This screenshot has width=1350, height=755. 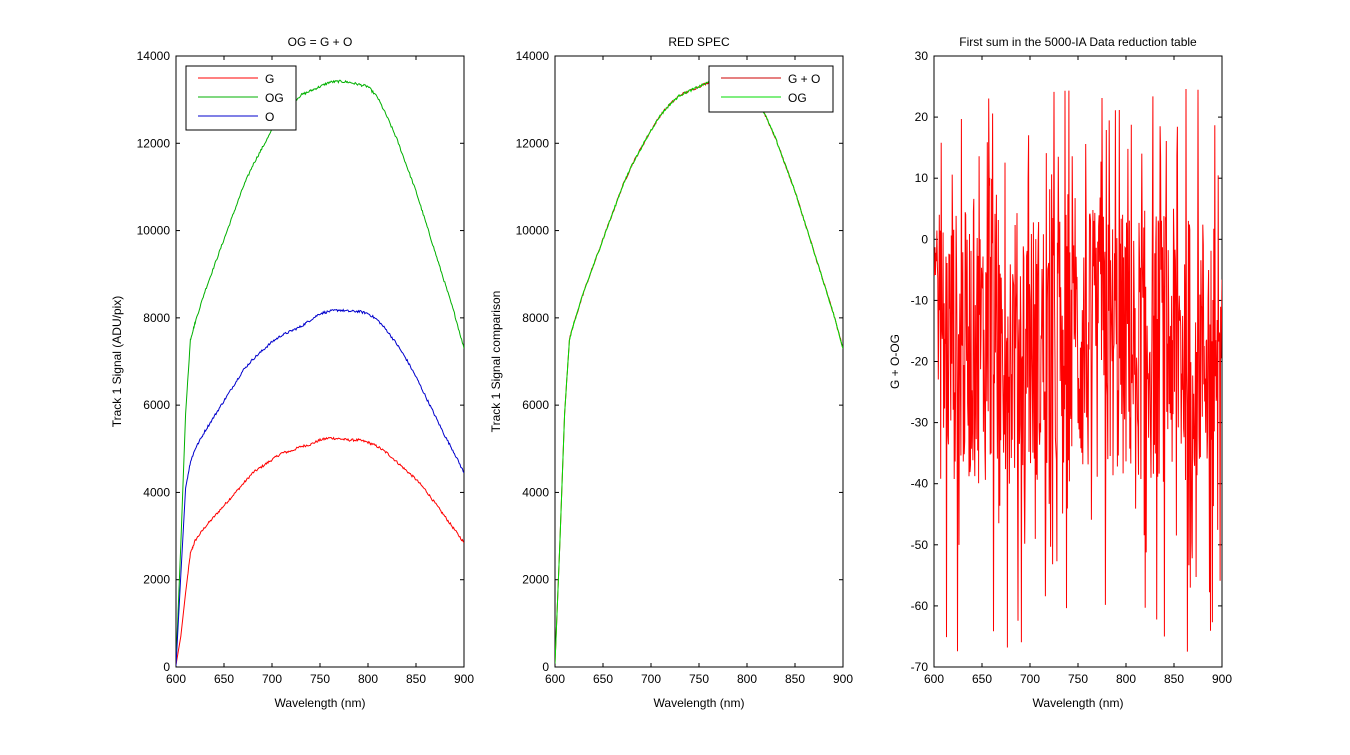 What do you see at coordinates (699, 42) in the screenshot?
I see `chart-title: RED SPEC` at bounding box center [699, 42].